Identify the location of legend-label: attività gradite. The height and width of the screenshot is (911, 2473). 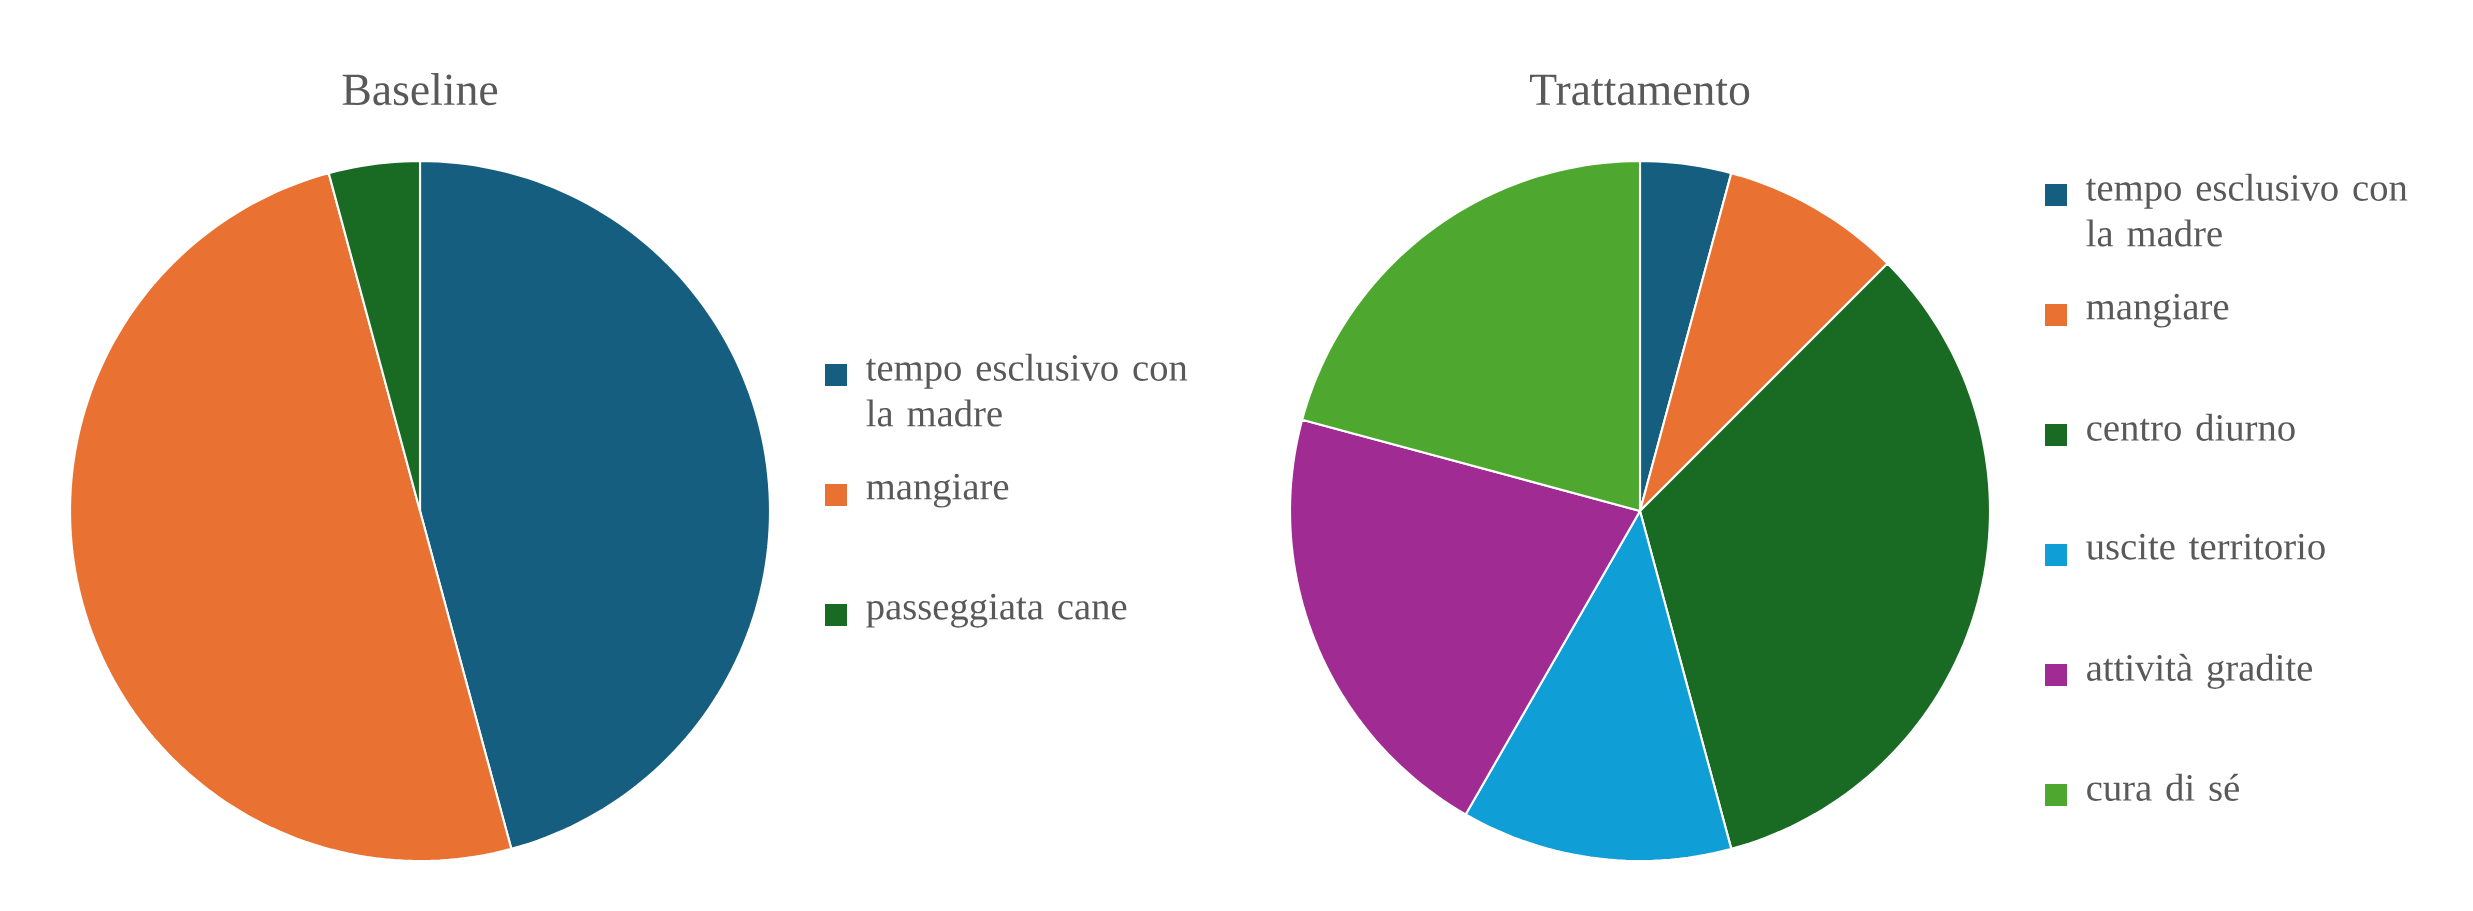
(2199, 671).